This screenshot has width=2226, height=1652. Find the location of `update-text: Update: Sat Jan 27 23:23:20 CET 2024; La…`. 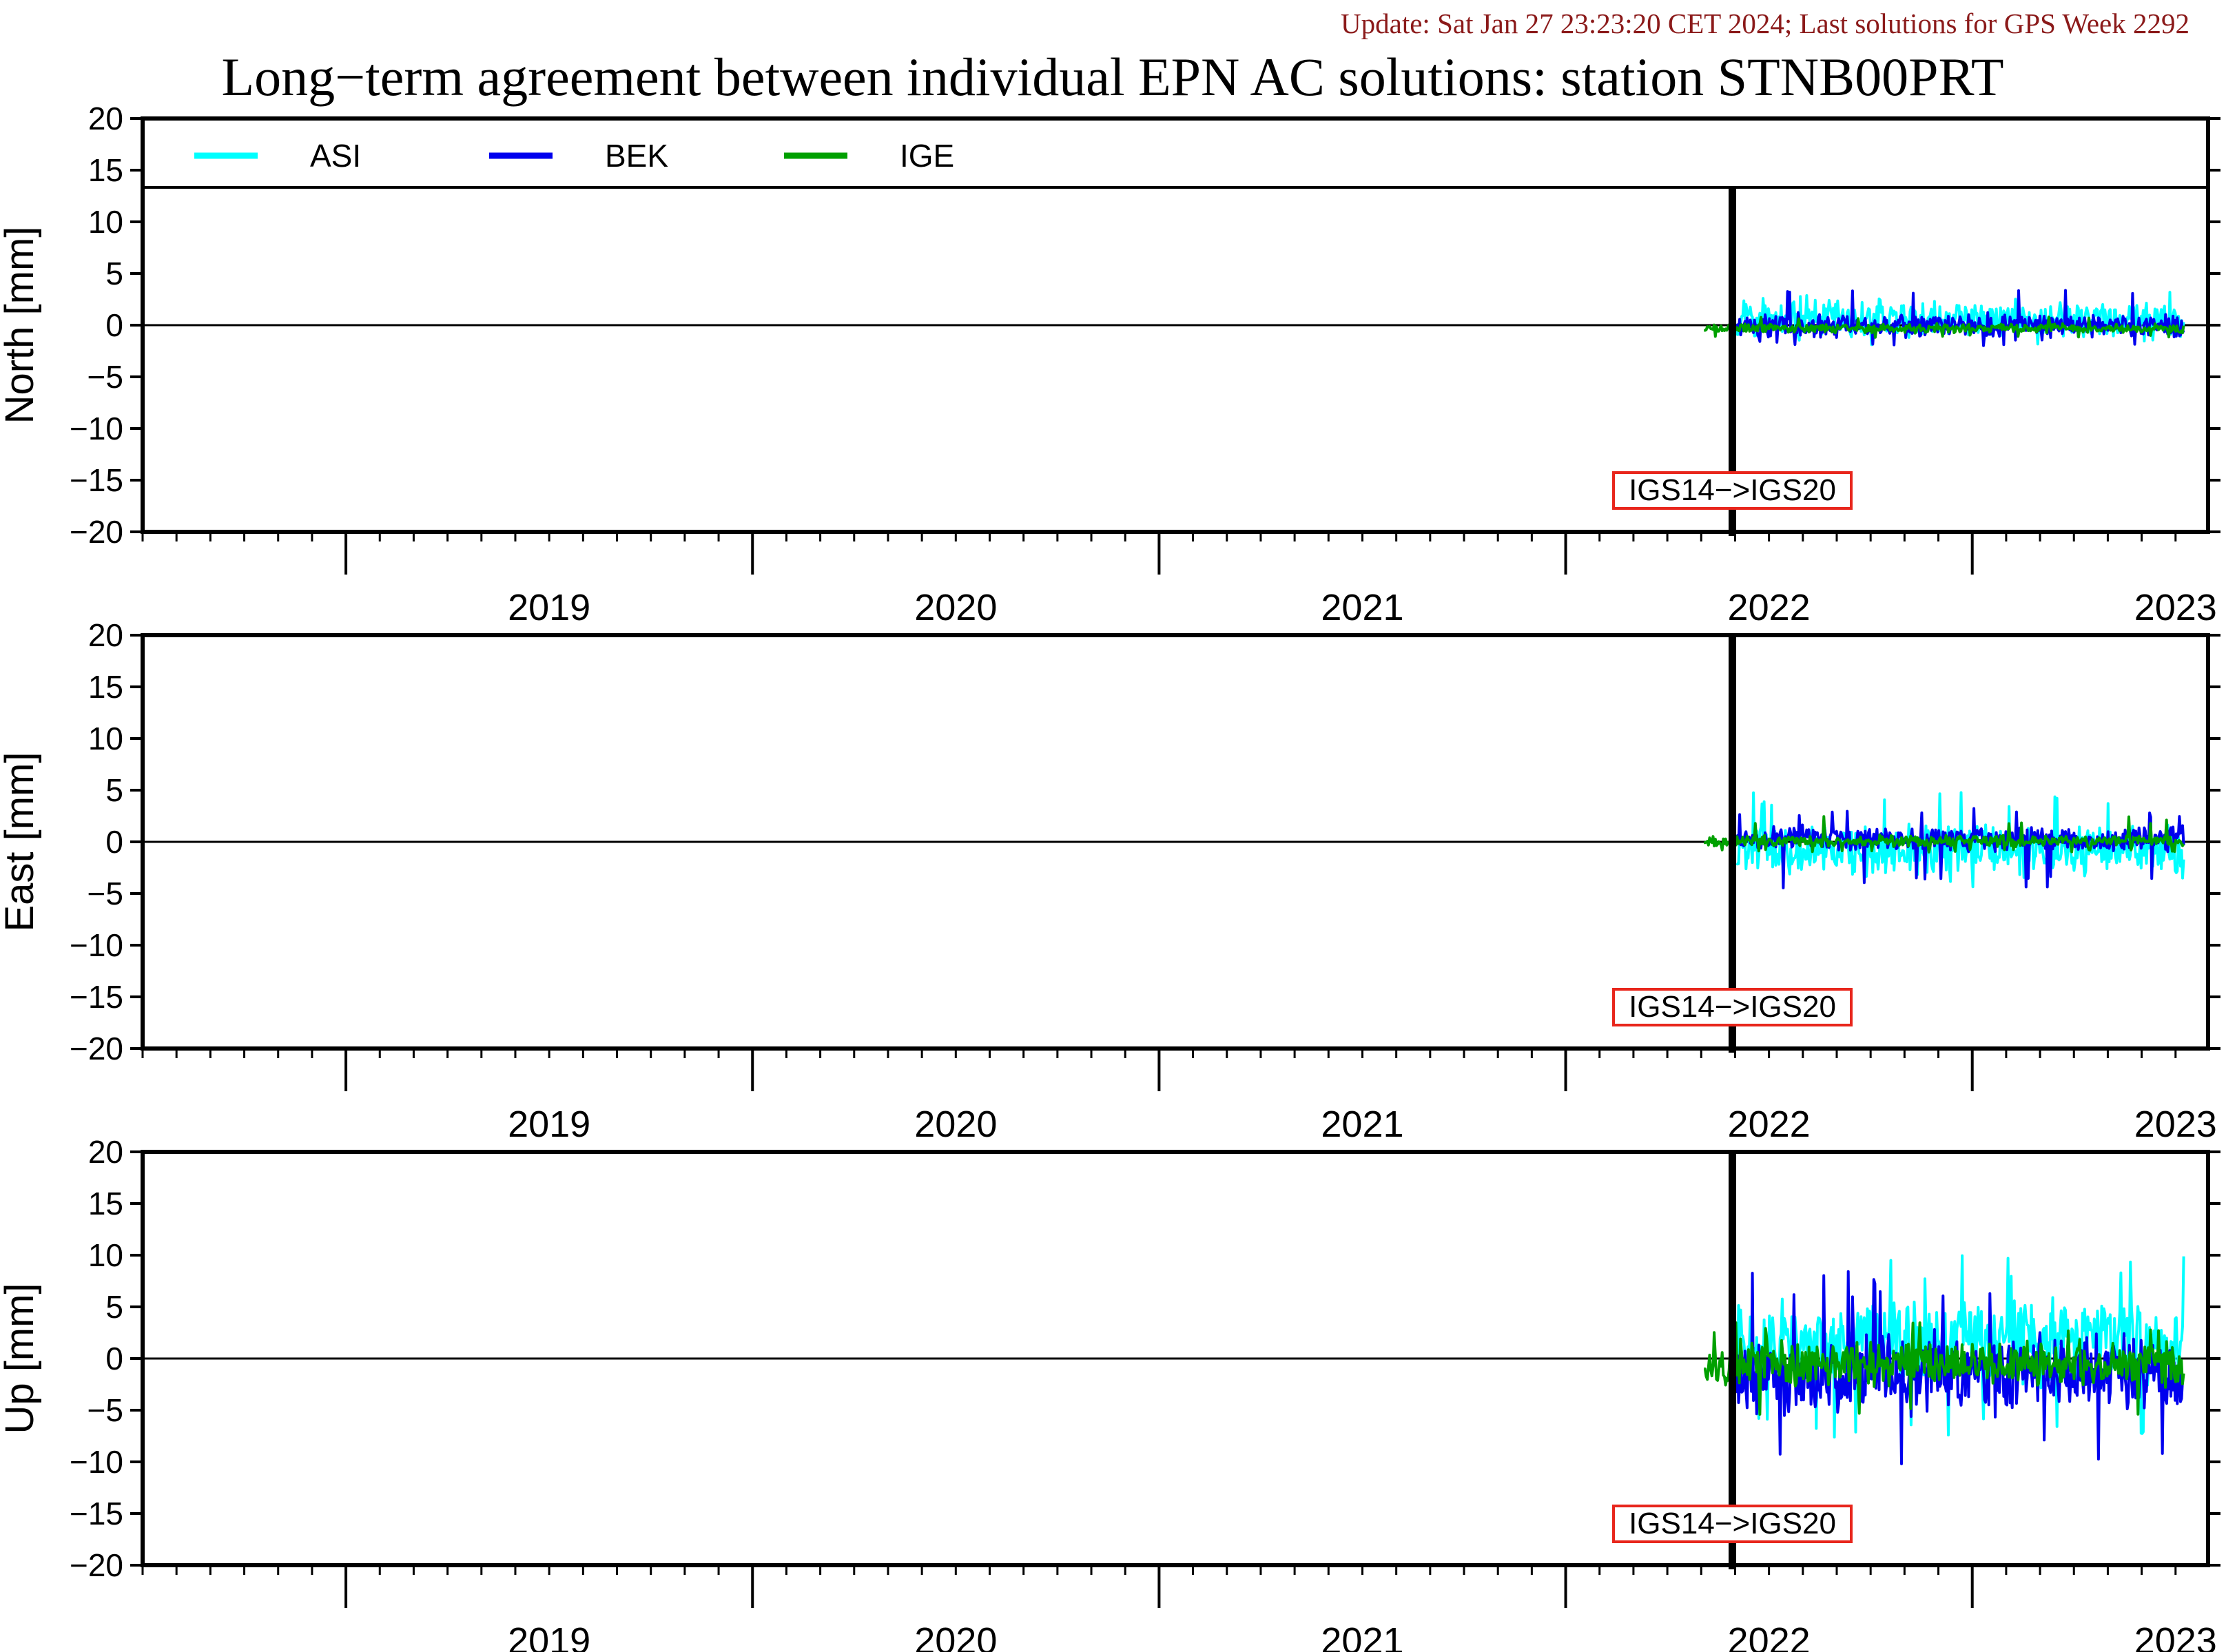

update-text: Update: Sat Jan 27 23:23:20 CET 2024; La… is located at coordinates (1765, 23).